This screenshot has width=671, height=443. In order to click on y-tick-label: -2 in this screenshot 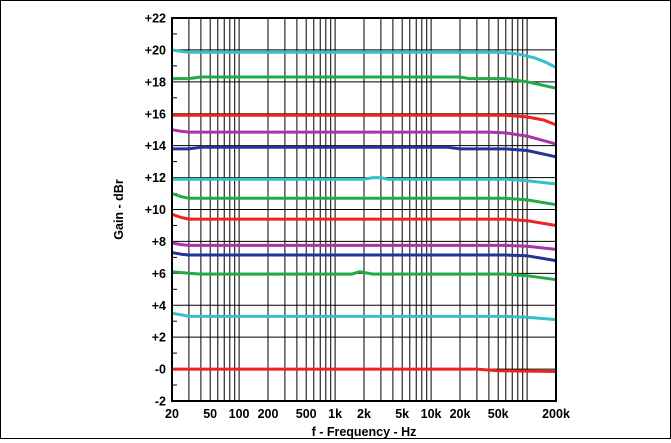, I will do `click(160, 402)`.